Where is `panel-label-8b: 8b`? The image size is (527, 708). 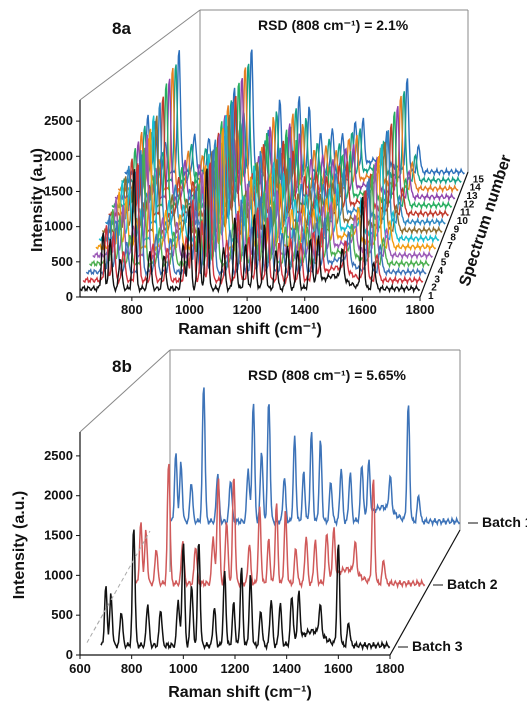 panel-label-8b: 8b is located at coordinates (122, 366).